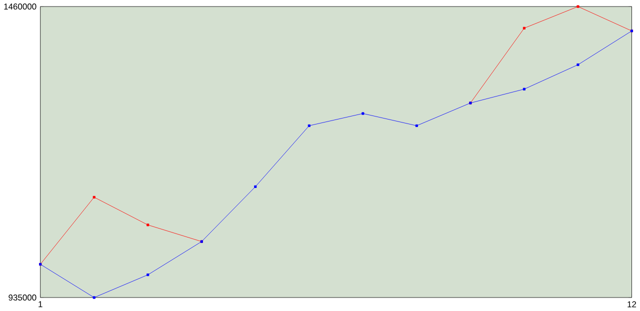  I want to click on x-tick-label: 12, so click(632, 304).